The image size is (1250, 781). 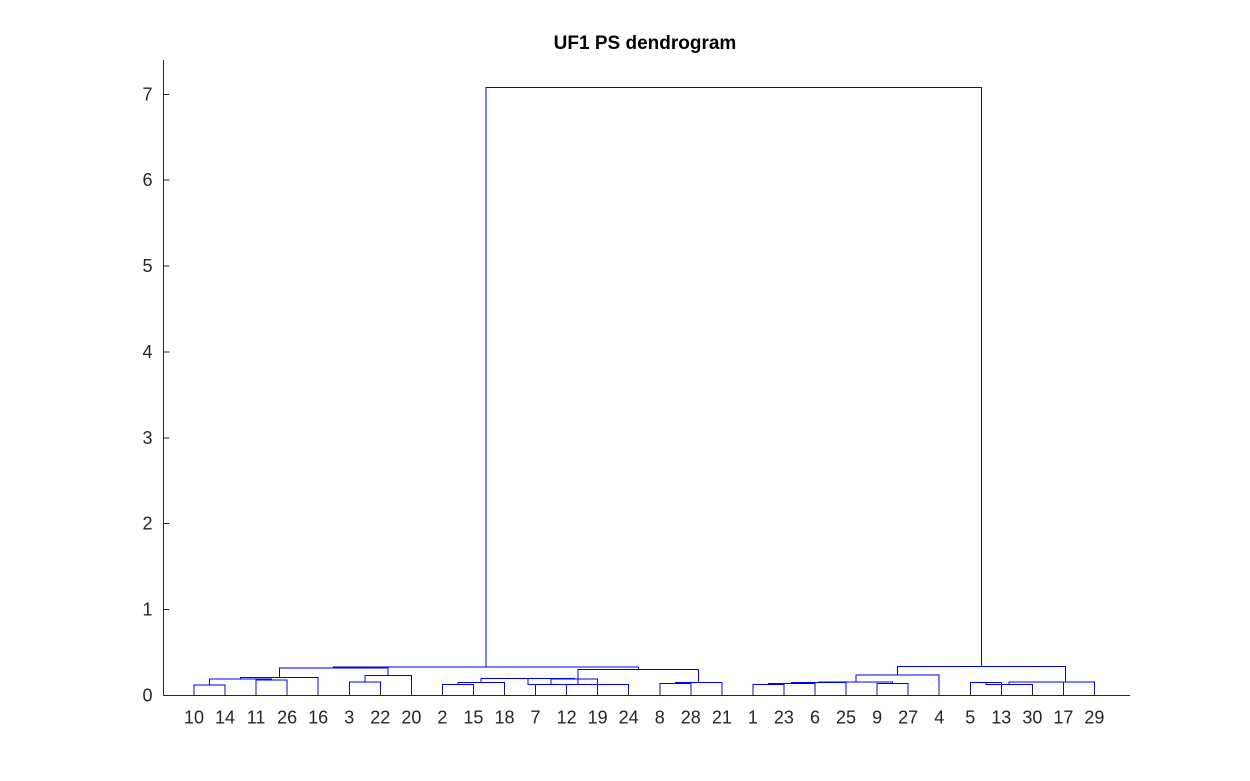 What do you see at coordinates (147, 180) in the screenshot?
I see `y-tick-label: 6` at bounding box center [147, 180].